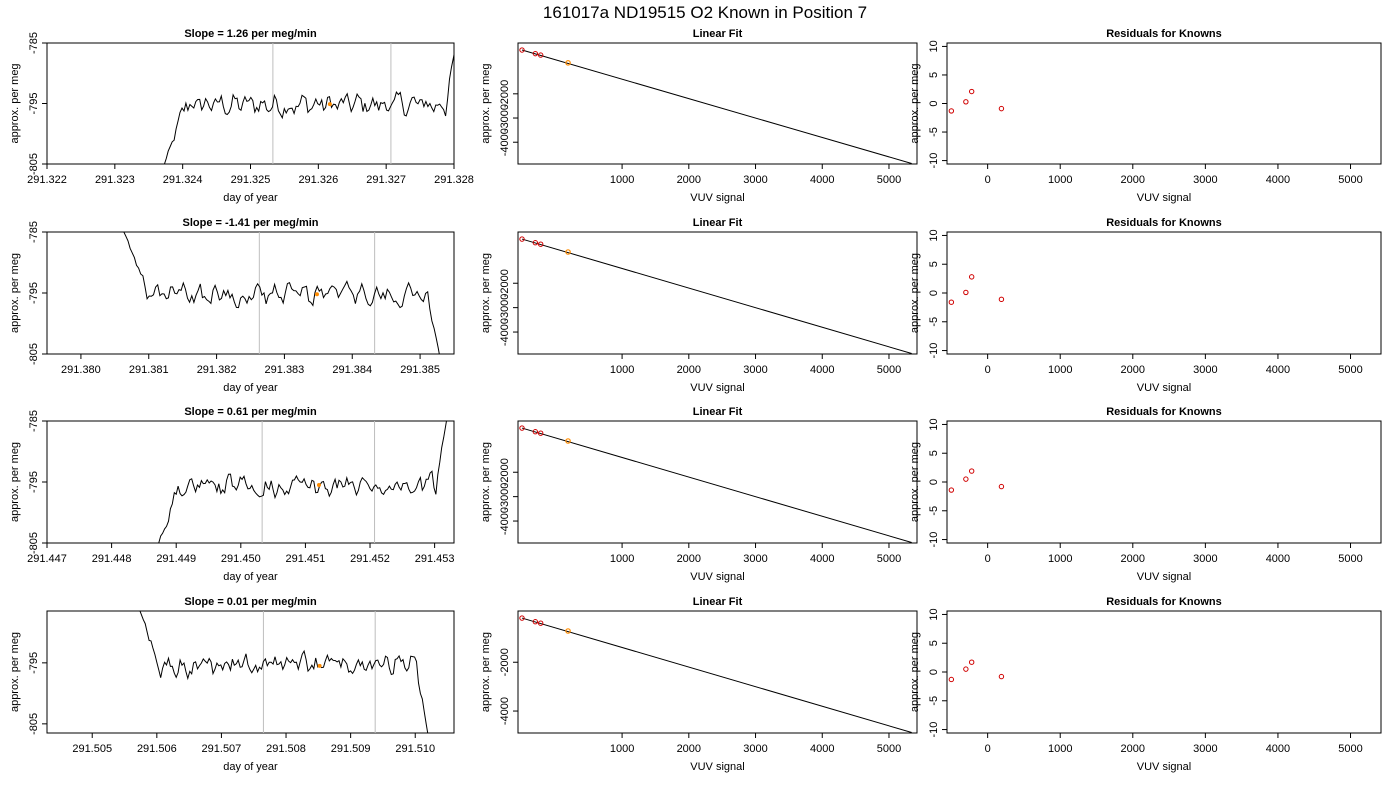  What do you see at coordinates (370, 559) in the screenshot?
I see `x-tick-label: 291.452` at bounding box center [370, 559].